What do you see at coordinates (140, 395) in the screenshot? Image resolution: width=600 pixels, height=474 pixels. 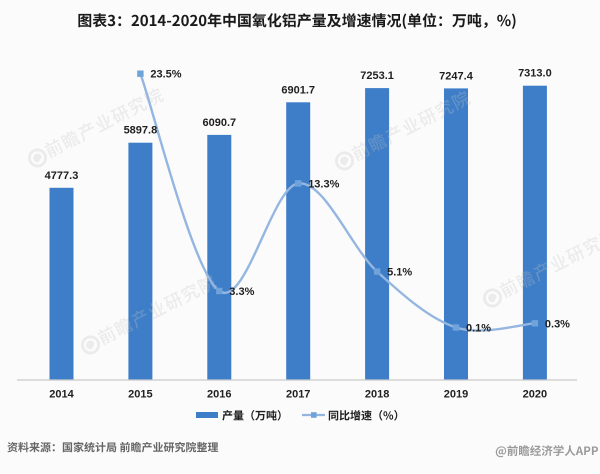 I see `svg-text: 2015` at bounding box center [140, 395].